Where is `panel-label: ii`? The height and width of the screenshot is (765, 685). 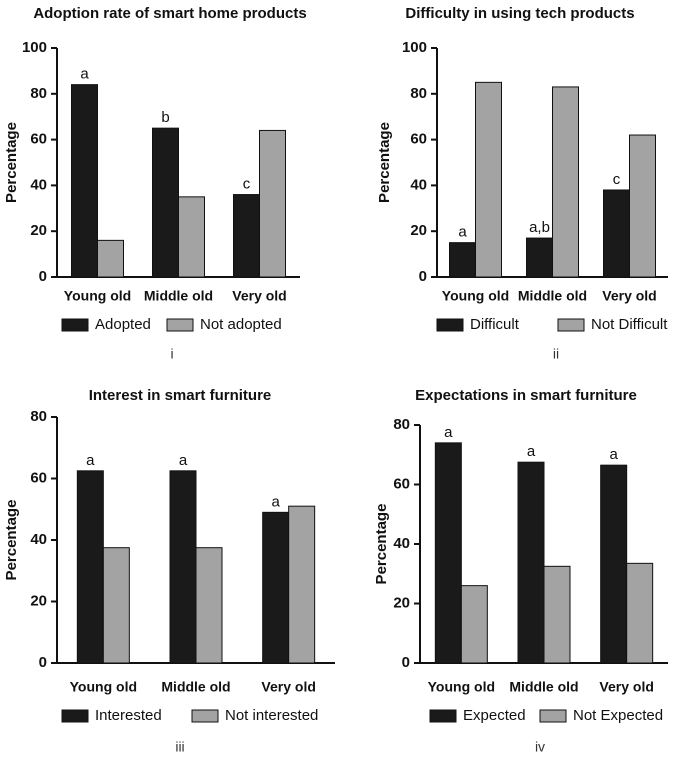
panel-label: ii is located at coordinates (556, 354).